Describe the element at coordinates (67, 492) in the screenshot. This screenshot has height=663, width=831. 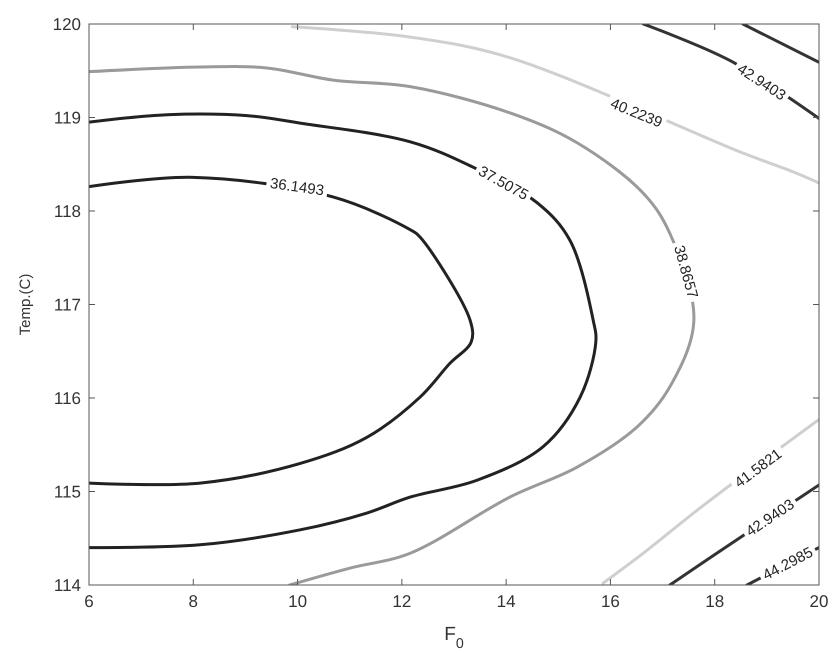
I see `y-tick-label: 115` at that location.